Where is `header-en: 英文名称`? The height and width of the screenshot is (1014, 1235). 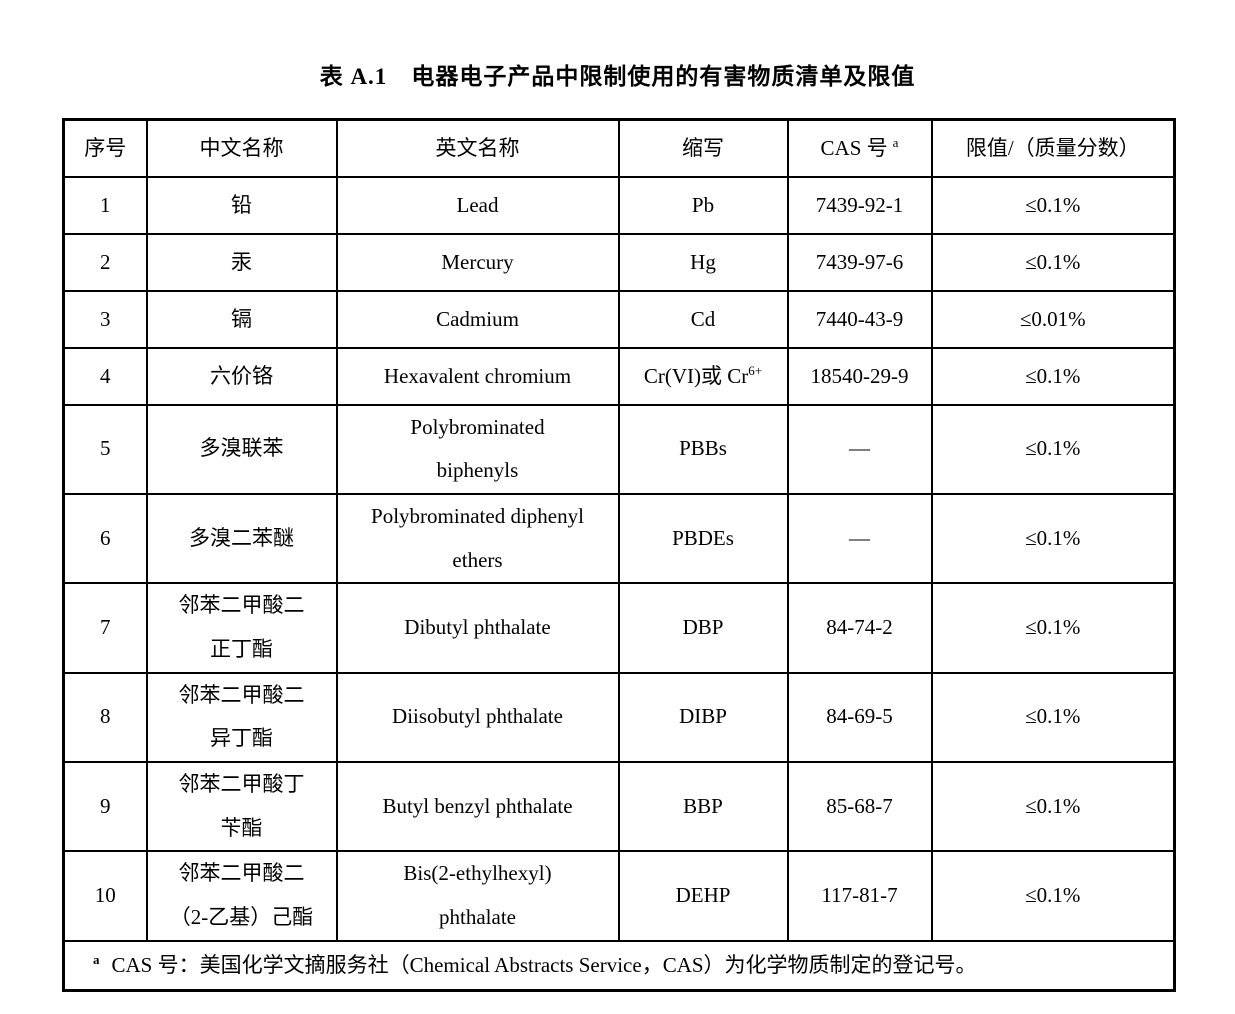
header-en: 英文名称 is located at coordinates (477, 148).